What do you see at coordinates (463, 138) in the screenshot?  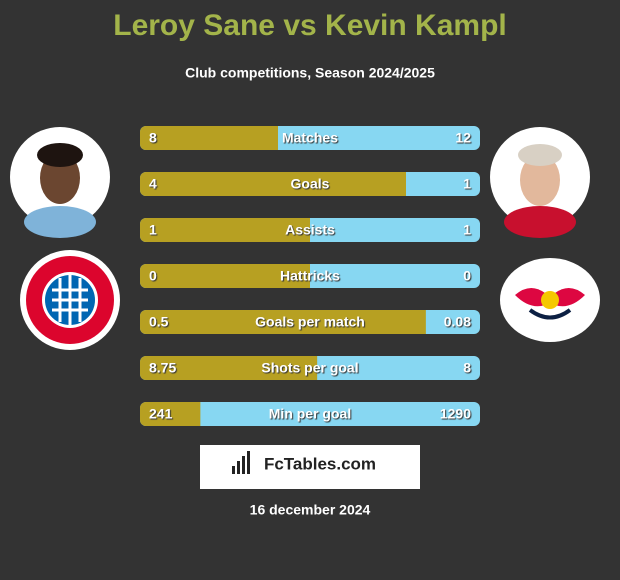 I see `right-value: 12` at bounding box center [463, 138].